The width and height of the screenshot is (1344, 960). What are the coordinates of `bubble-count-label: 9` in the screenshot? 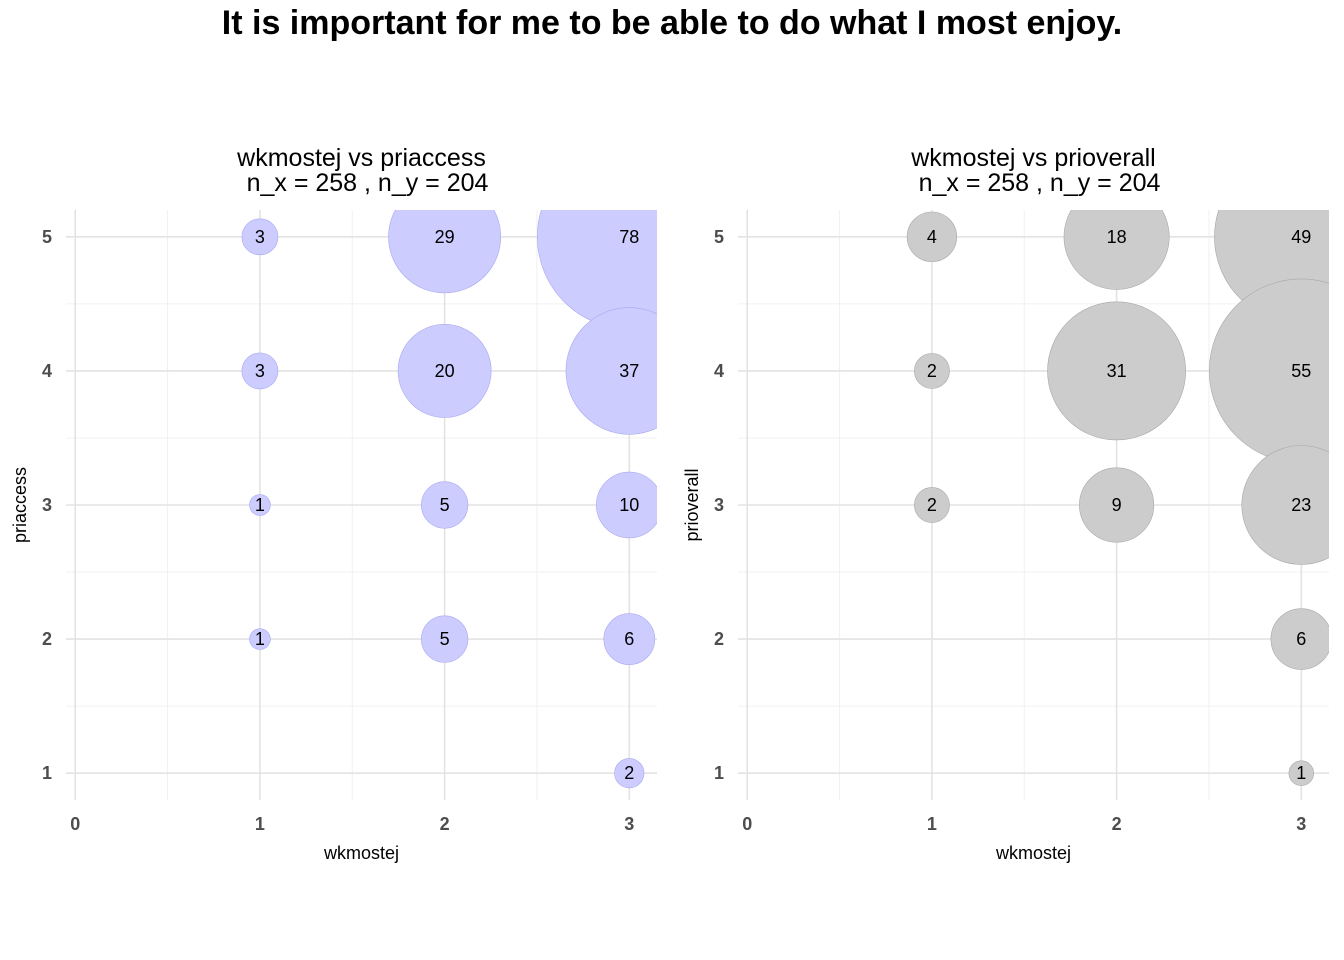 It's located at (1117, 505).